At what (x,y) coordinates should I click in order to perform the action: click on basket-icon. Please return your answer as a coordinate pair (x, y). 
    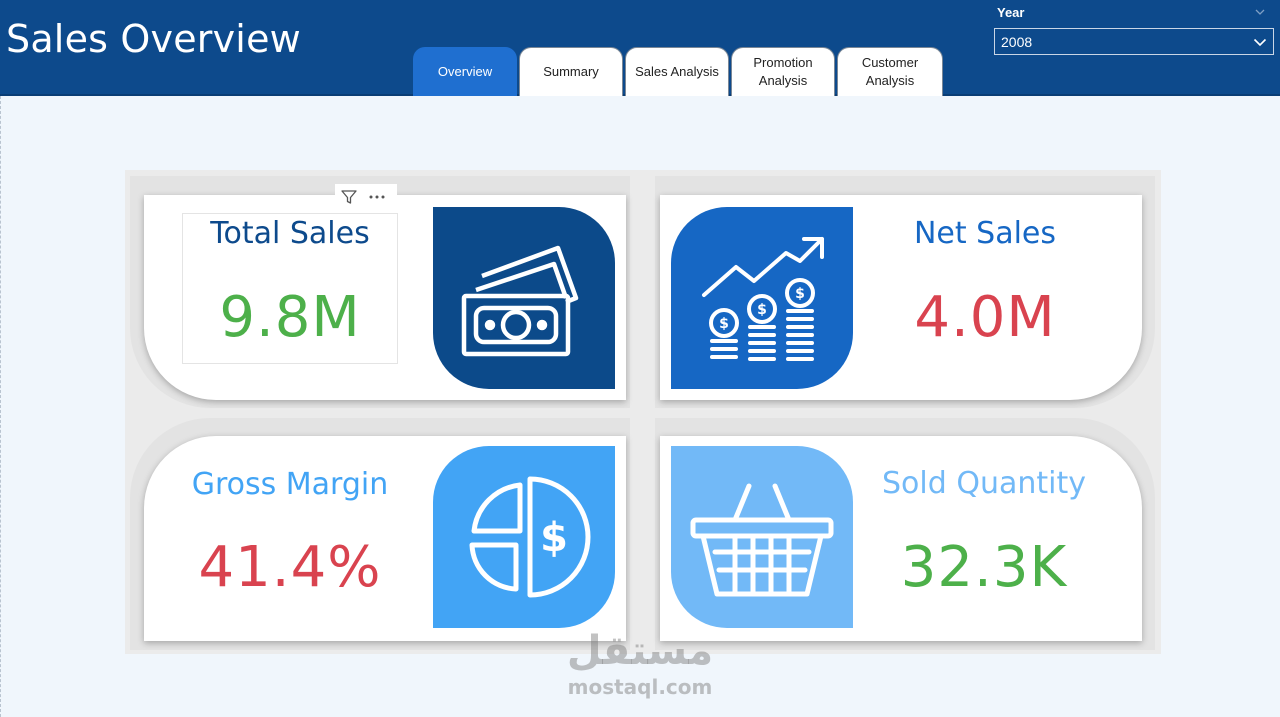
    Looking at the image, I should click on (762, 540).